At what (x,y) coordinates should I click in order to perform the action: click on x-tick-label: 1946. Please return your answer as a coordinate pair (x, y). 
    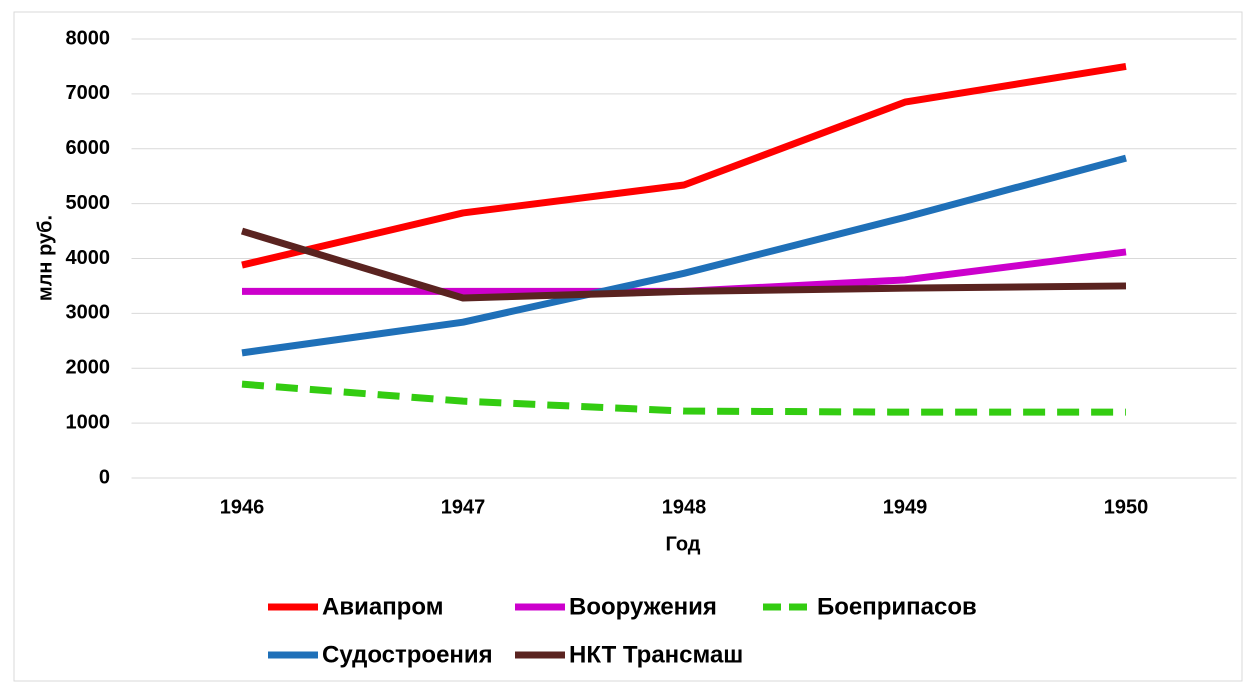
    Looking at the image, I should click on (242, 507).